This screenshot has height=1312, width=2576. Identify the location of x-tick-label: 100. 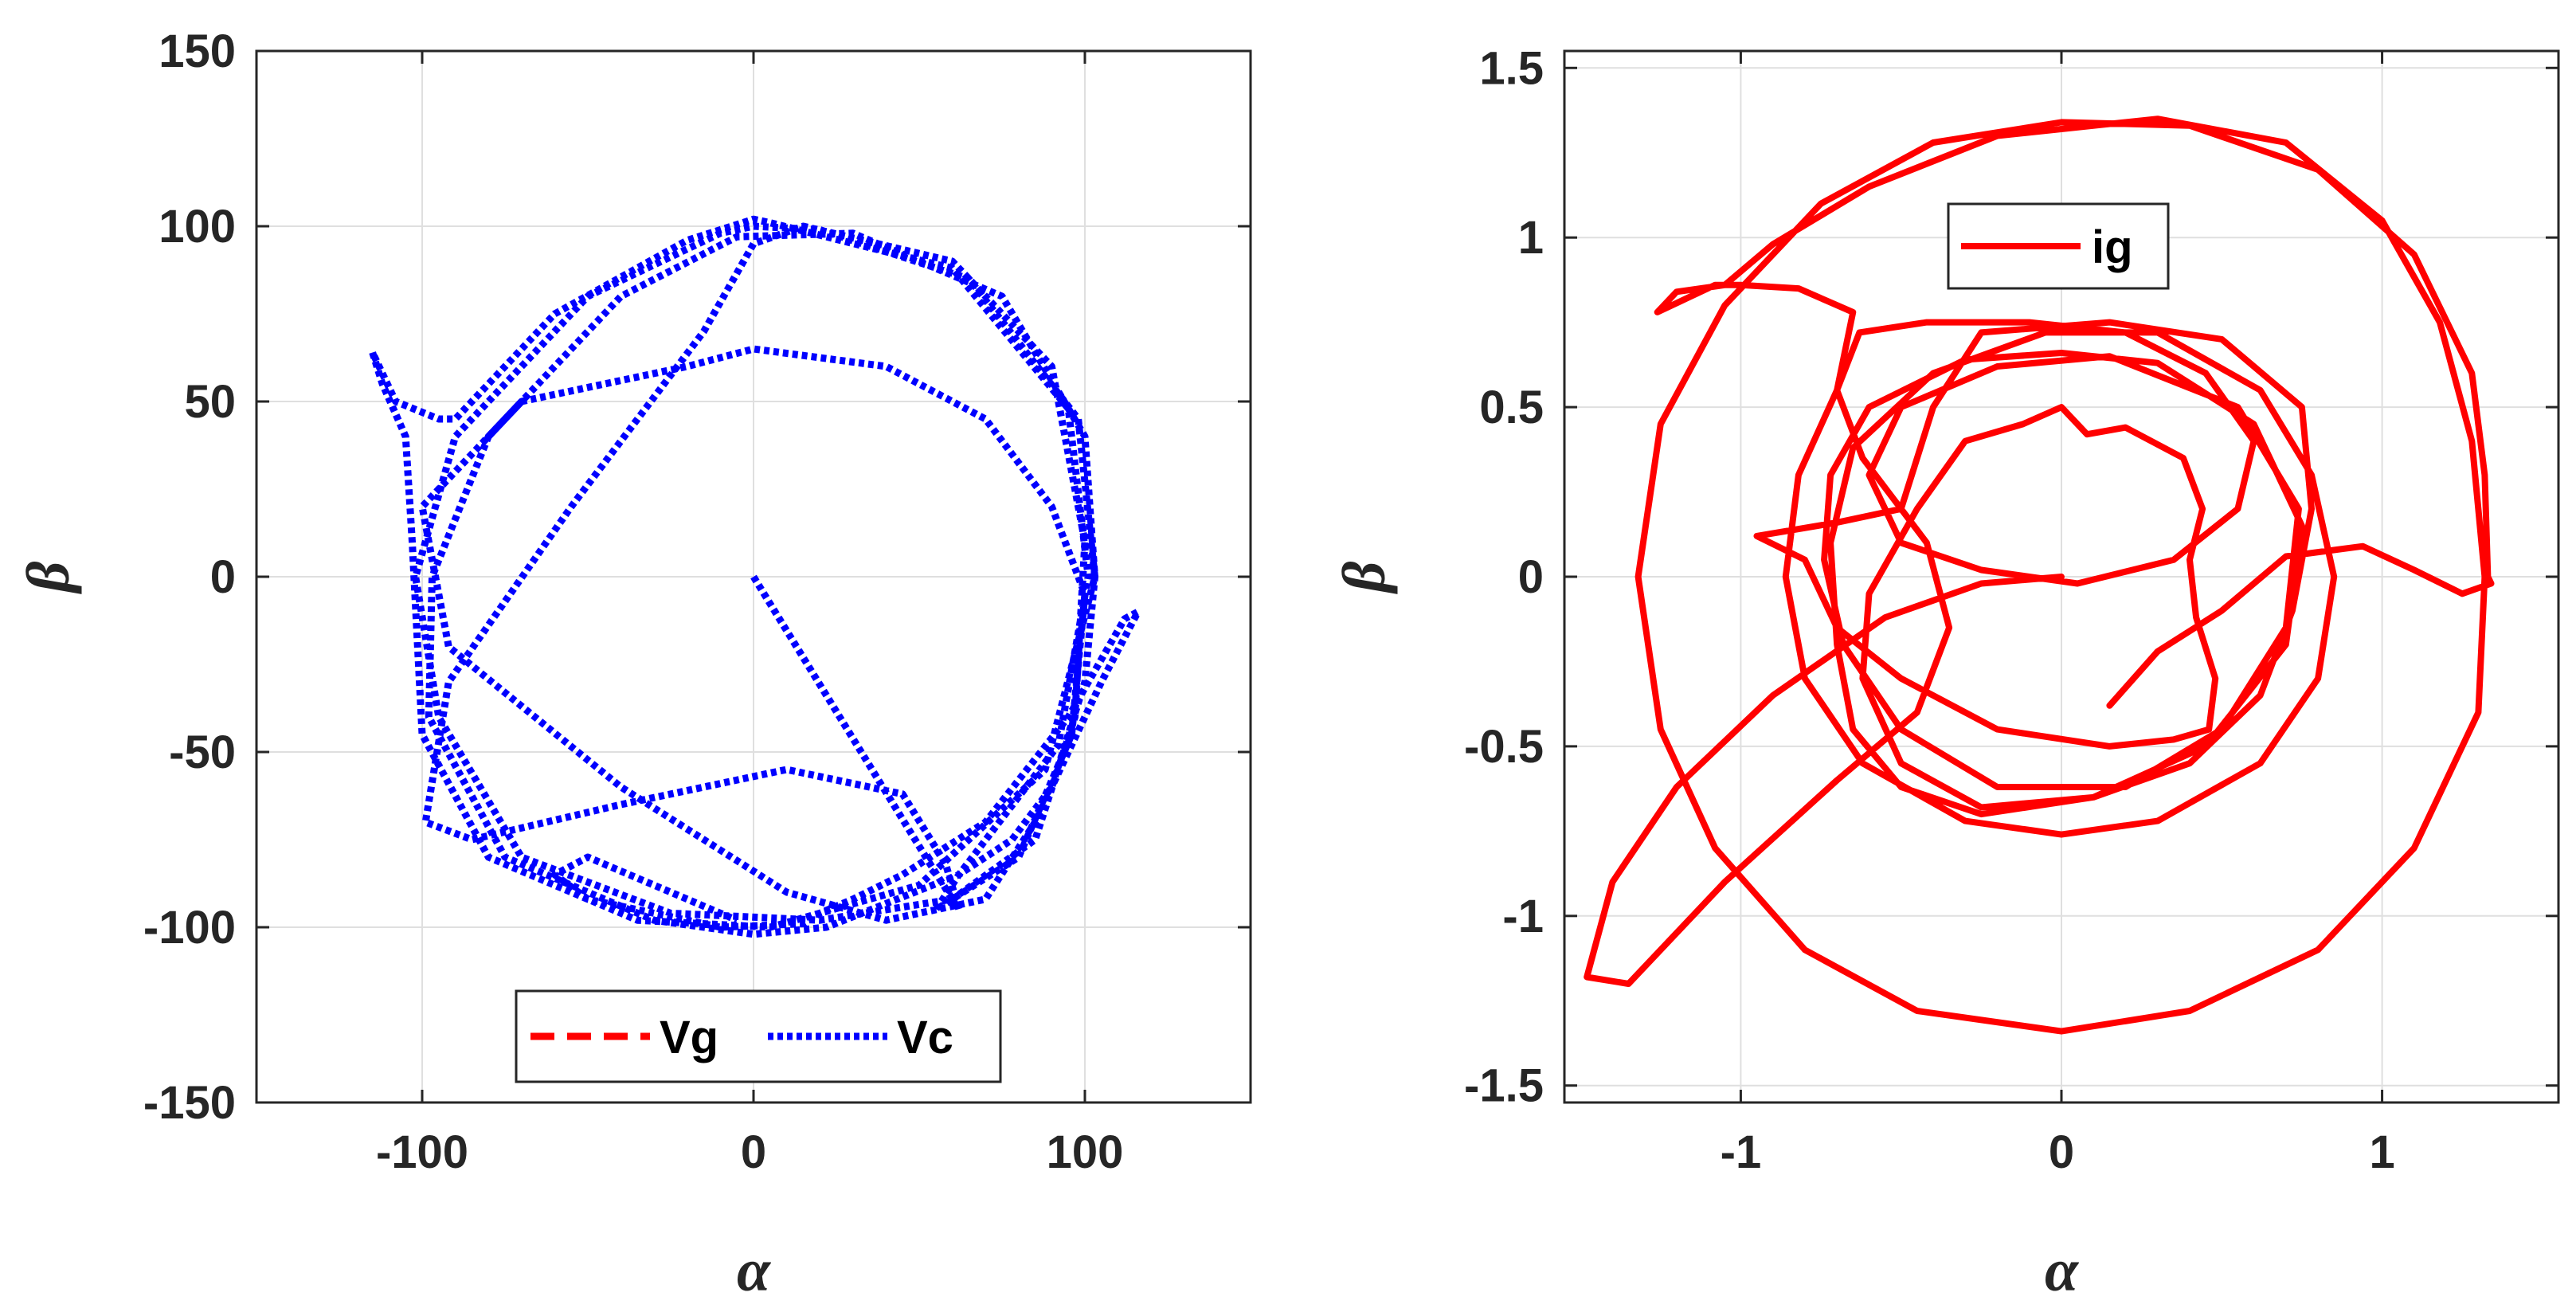
(1085, 1152).